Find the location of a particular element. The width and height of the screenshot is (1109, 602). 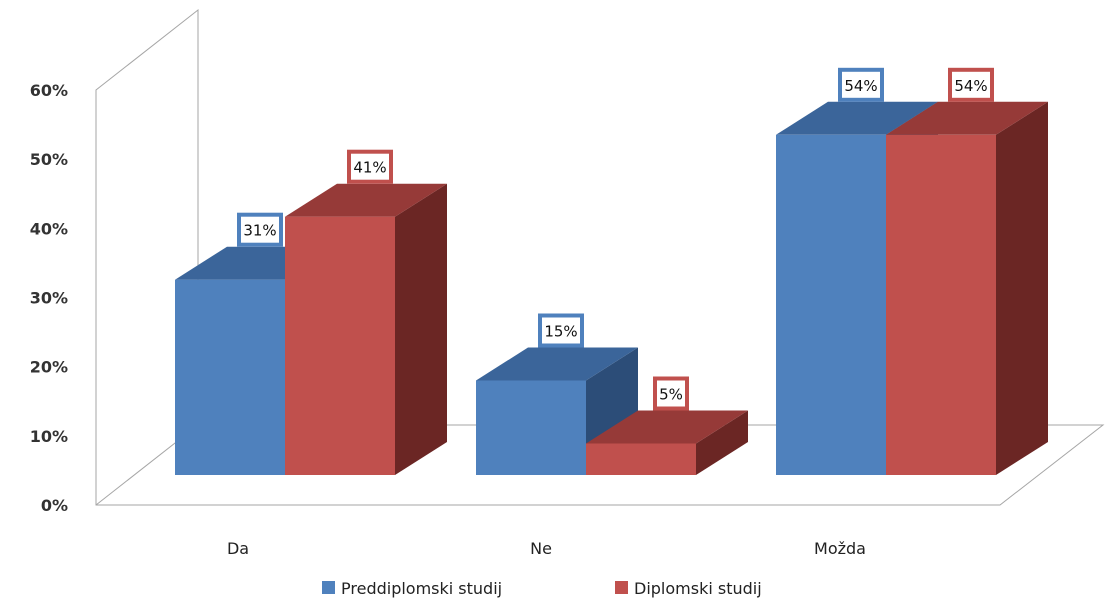

bar-možda-diplomski is located at coordinates (967, 288).